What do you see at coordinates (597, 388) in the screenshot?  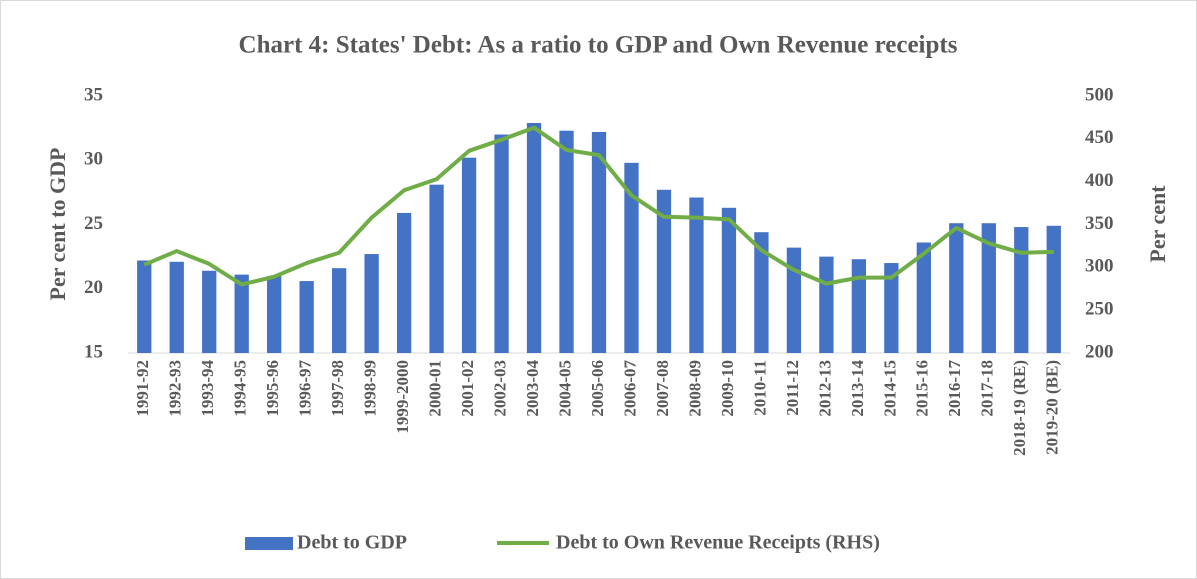 I see `x-tick-label: 2005-06` at bounding box center [597, 388].